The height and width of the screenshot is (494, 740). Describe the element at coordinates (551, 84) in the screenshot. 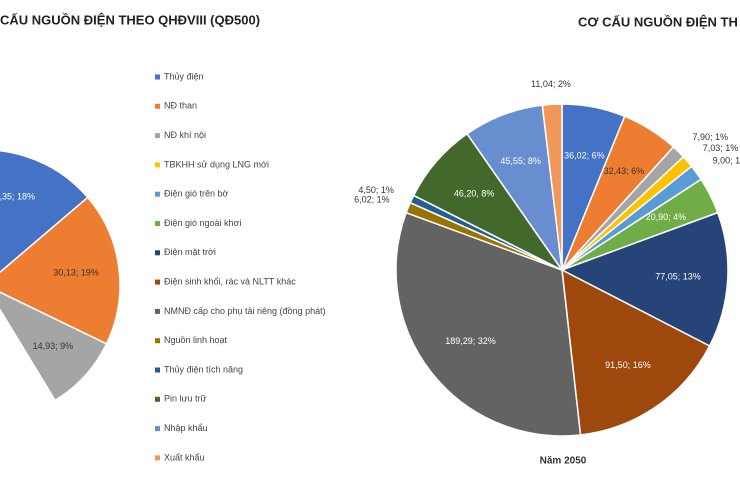

I see `data-label: 11,04; 2%` at that location.